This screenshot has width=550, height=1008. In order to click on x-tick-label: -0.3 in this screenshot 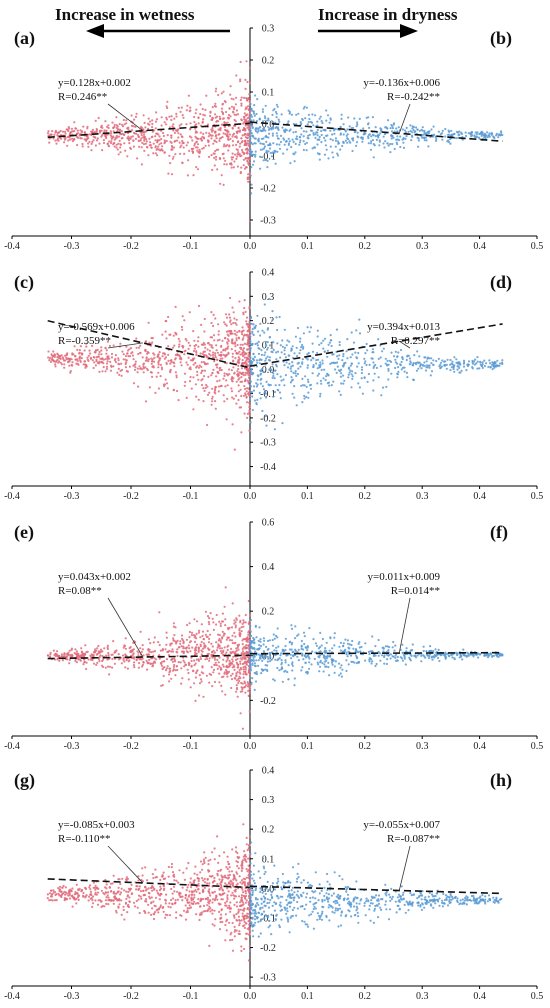, I will do `click(72, 246)`.